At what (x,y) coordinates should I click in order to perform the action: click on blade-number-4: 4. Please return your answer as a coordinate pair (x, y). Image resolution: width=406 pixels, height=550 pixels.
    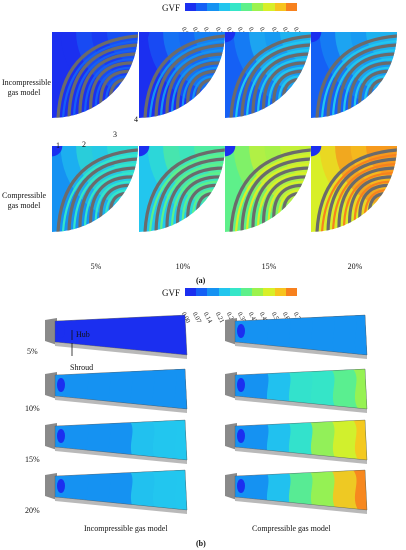
    Looking at the image, I should click on (136, 119).